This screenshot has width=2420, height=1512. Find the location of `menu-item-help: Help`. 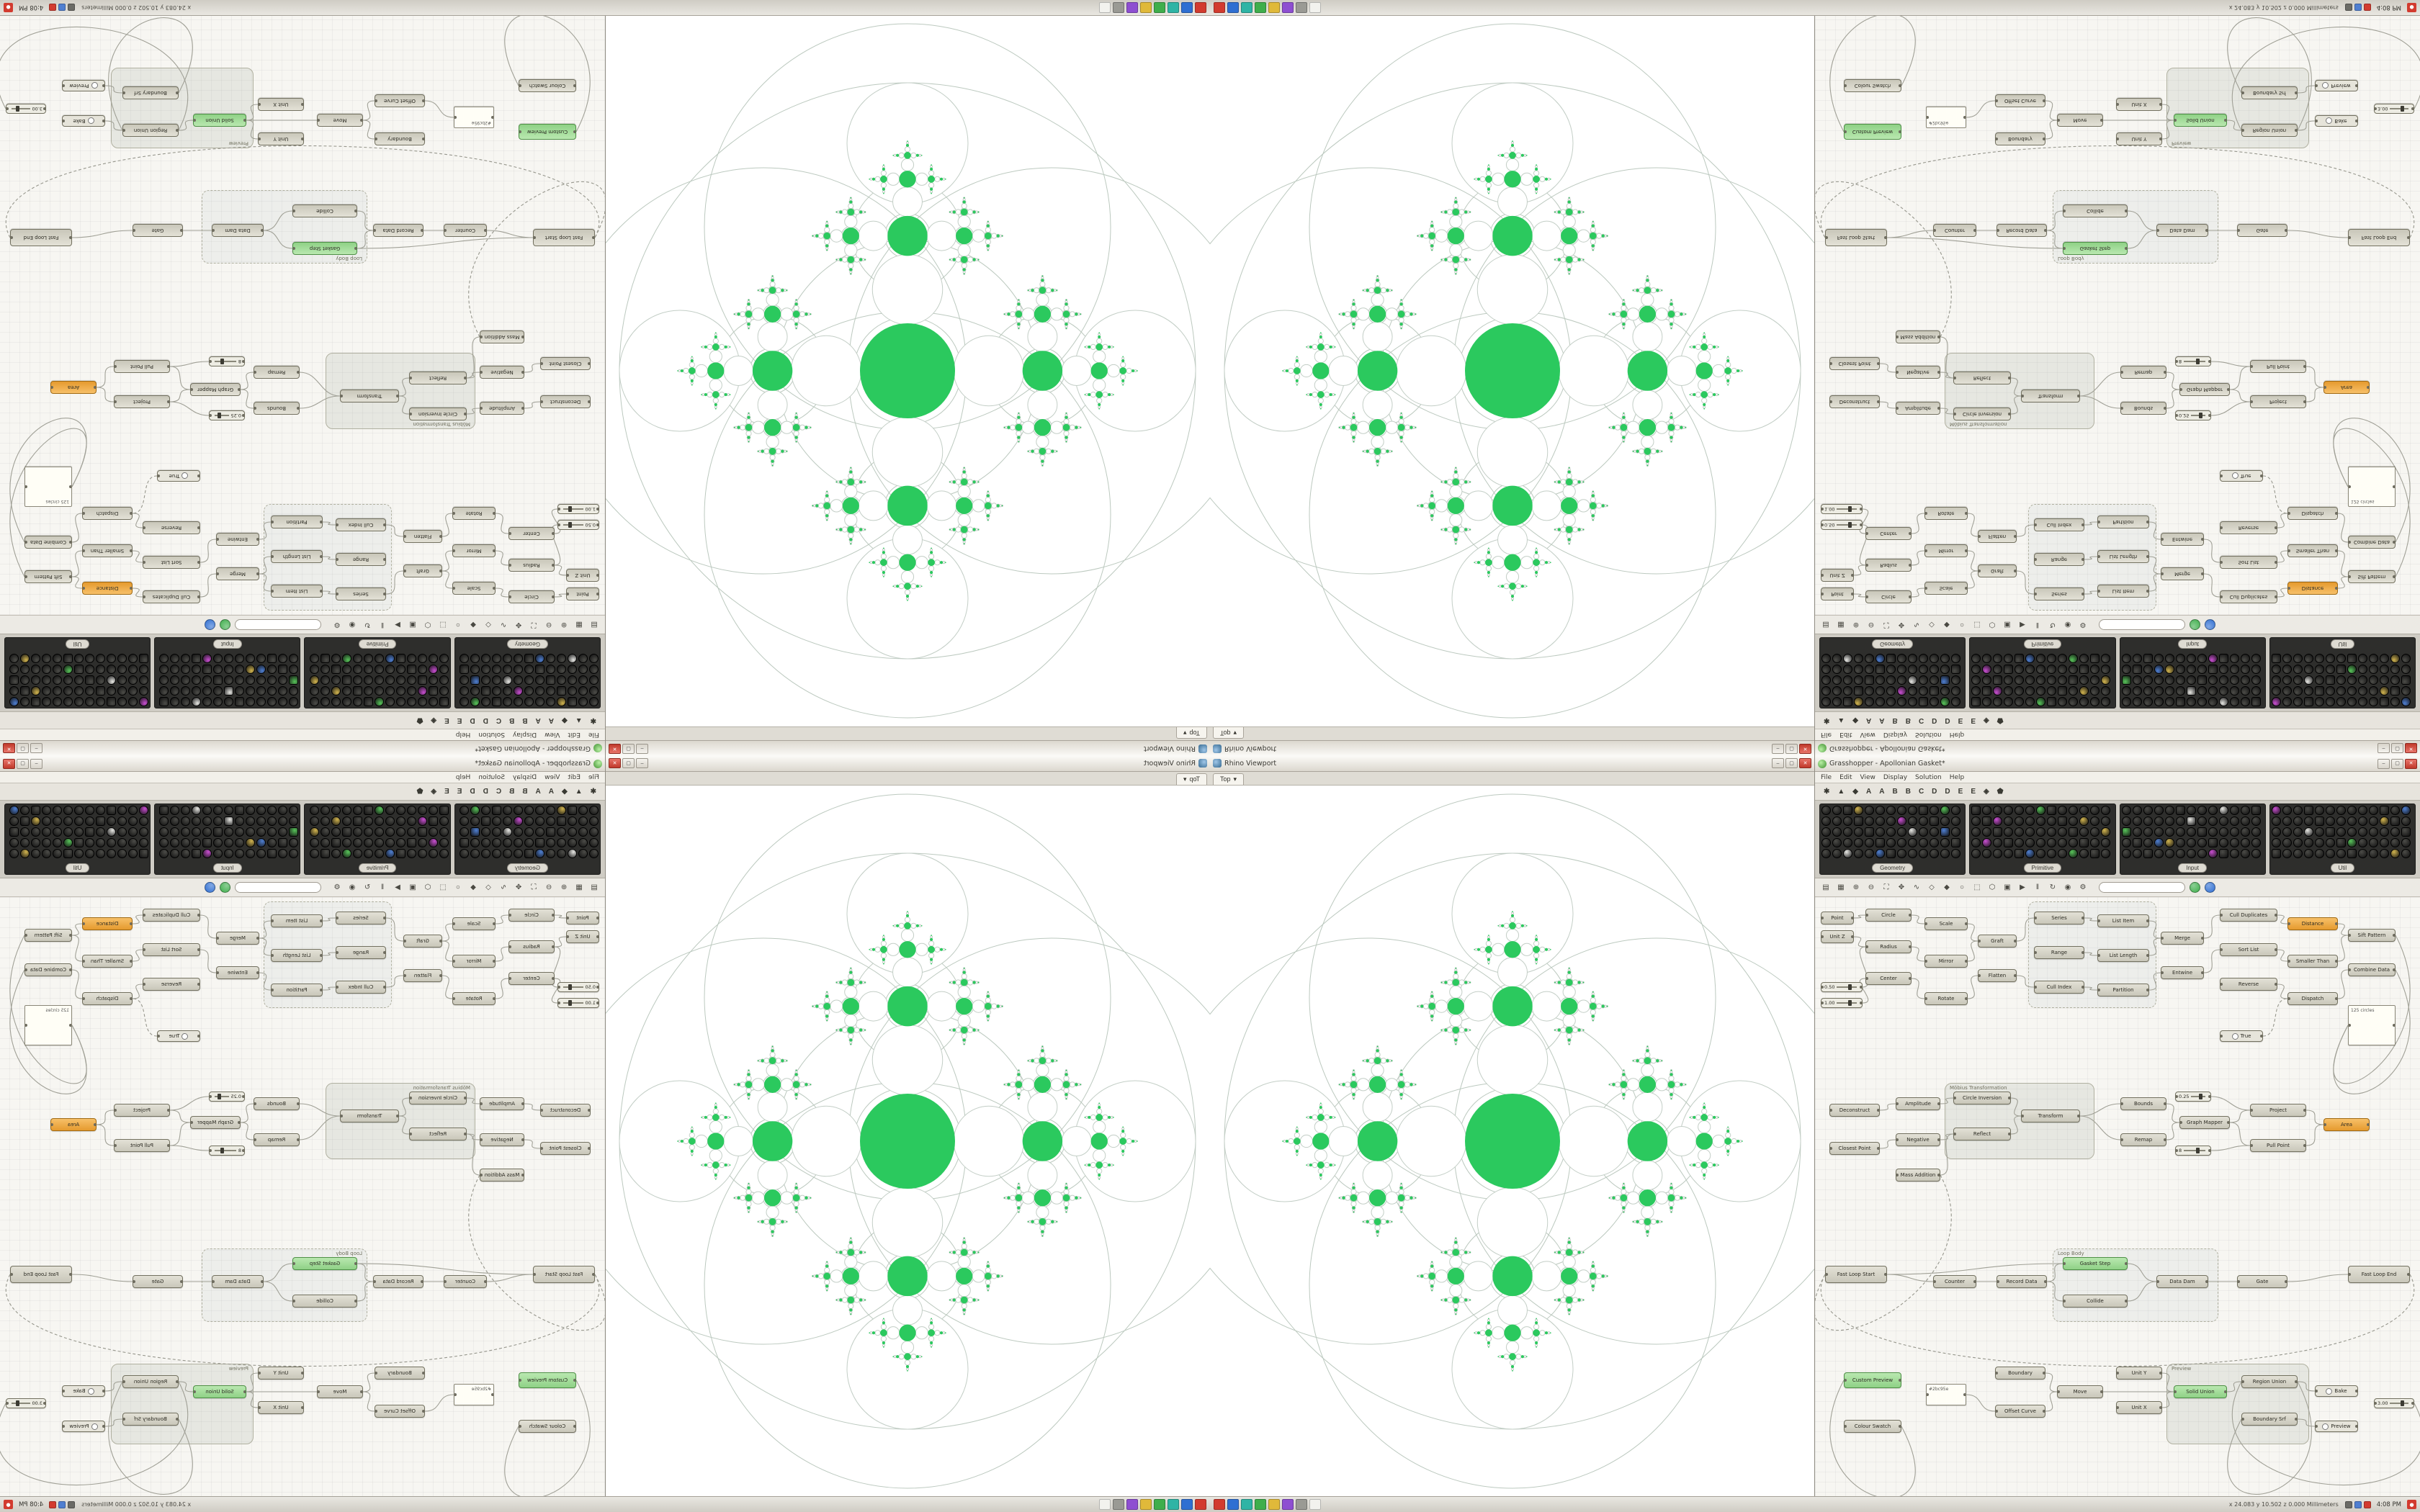

menu-item-help: Help is located at coordinates (463, 777).